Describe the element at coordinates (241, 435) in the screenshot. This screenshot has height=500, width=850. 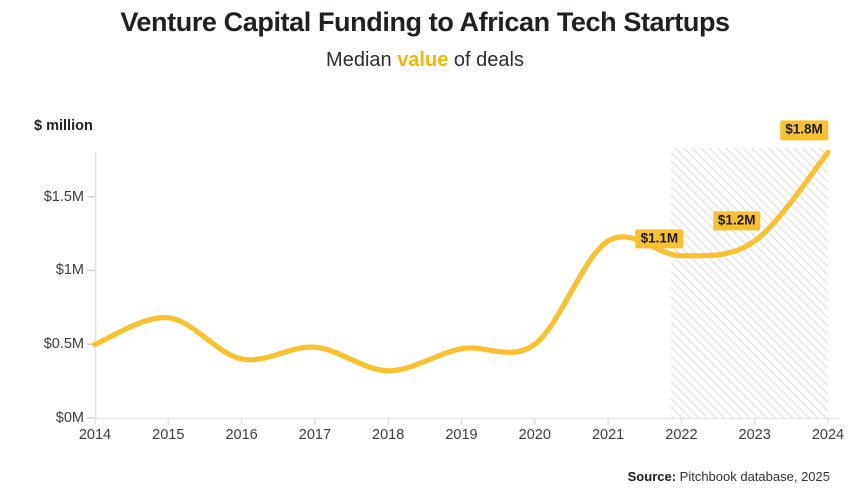
I see `x-tick-label: 2016` at that location.